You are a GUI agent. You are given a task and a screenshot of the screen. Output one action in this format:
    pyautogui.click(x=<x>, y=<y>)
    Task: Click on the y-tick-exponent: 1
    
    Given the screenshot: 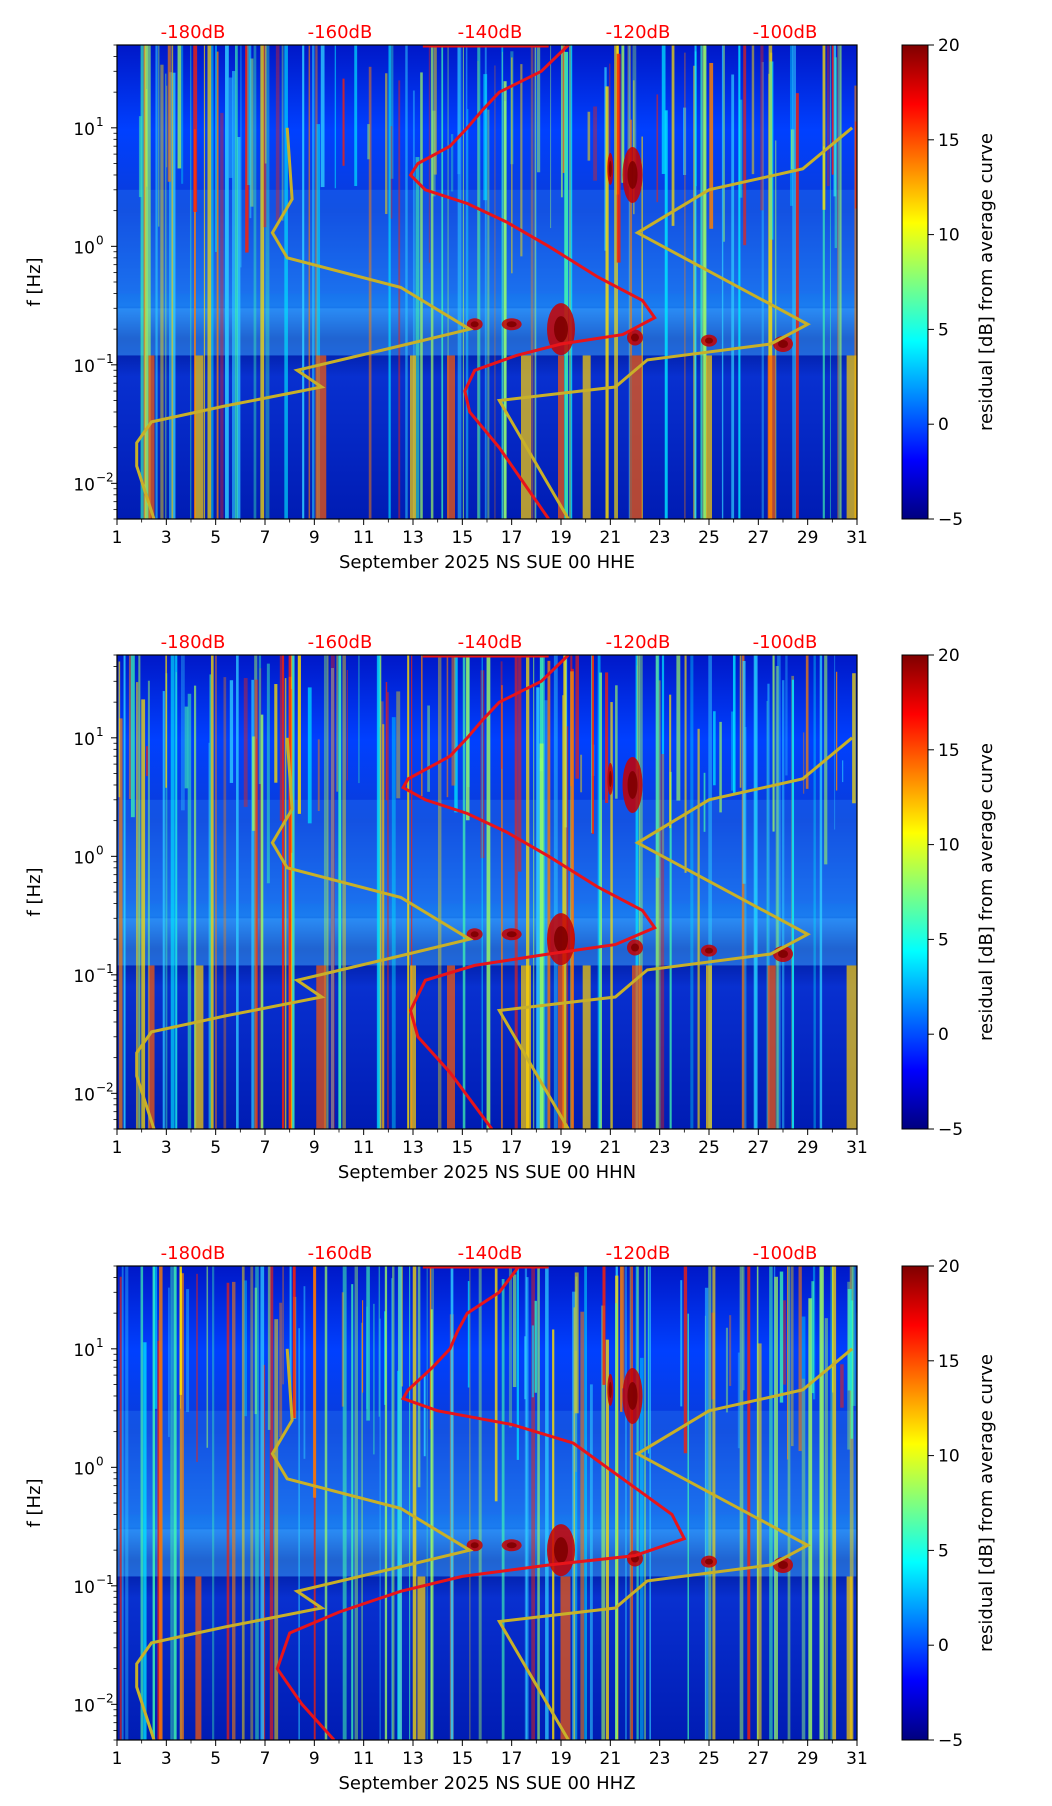 What is the action you would take?
    pyautogui.click(x=100, y=122)
    